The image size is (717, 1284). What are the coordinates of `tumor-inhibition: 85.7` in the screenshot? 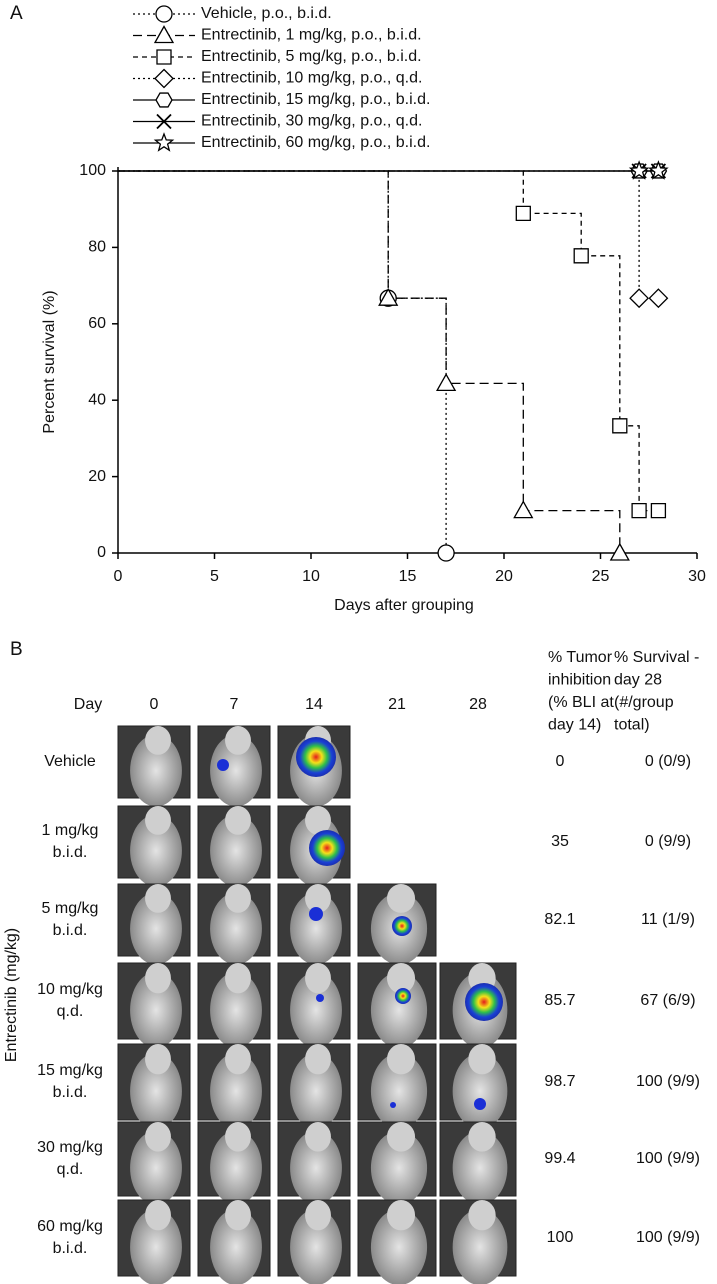 It's located at (559, 1000).